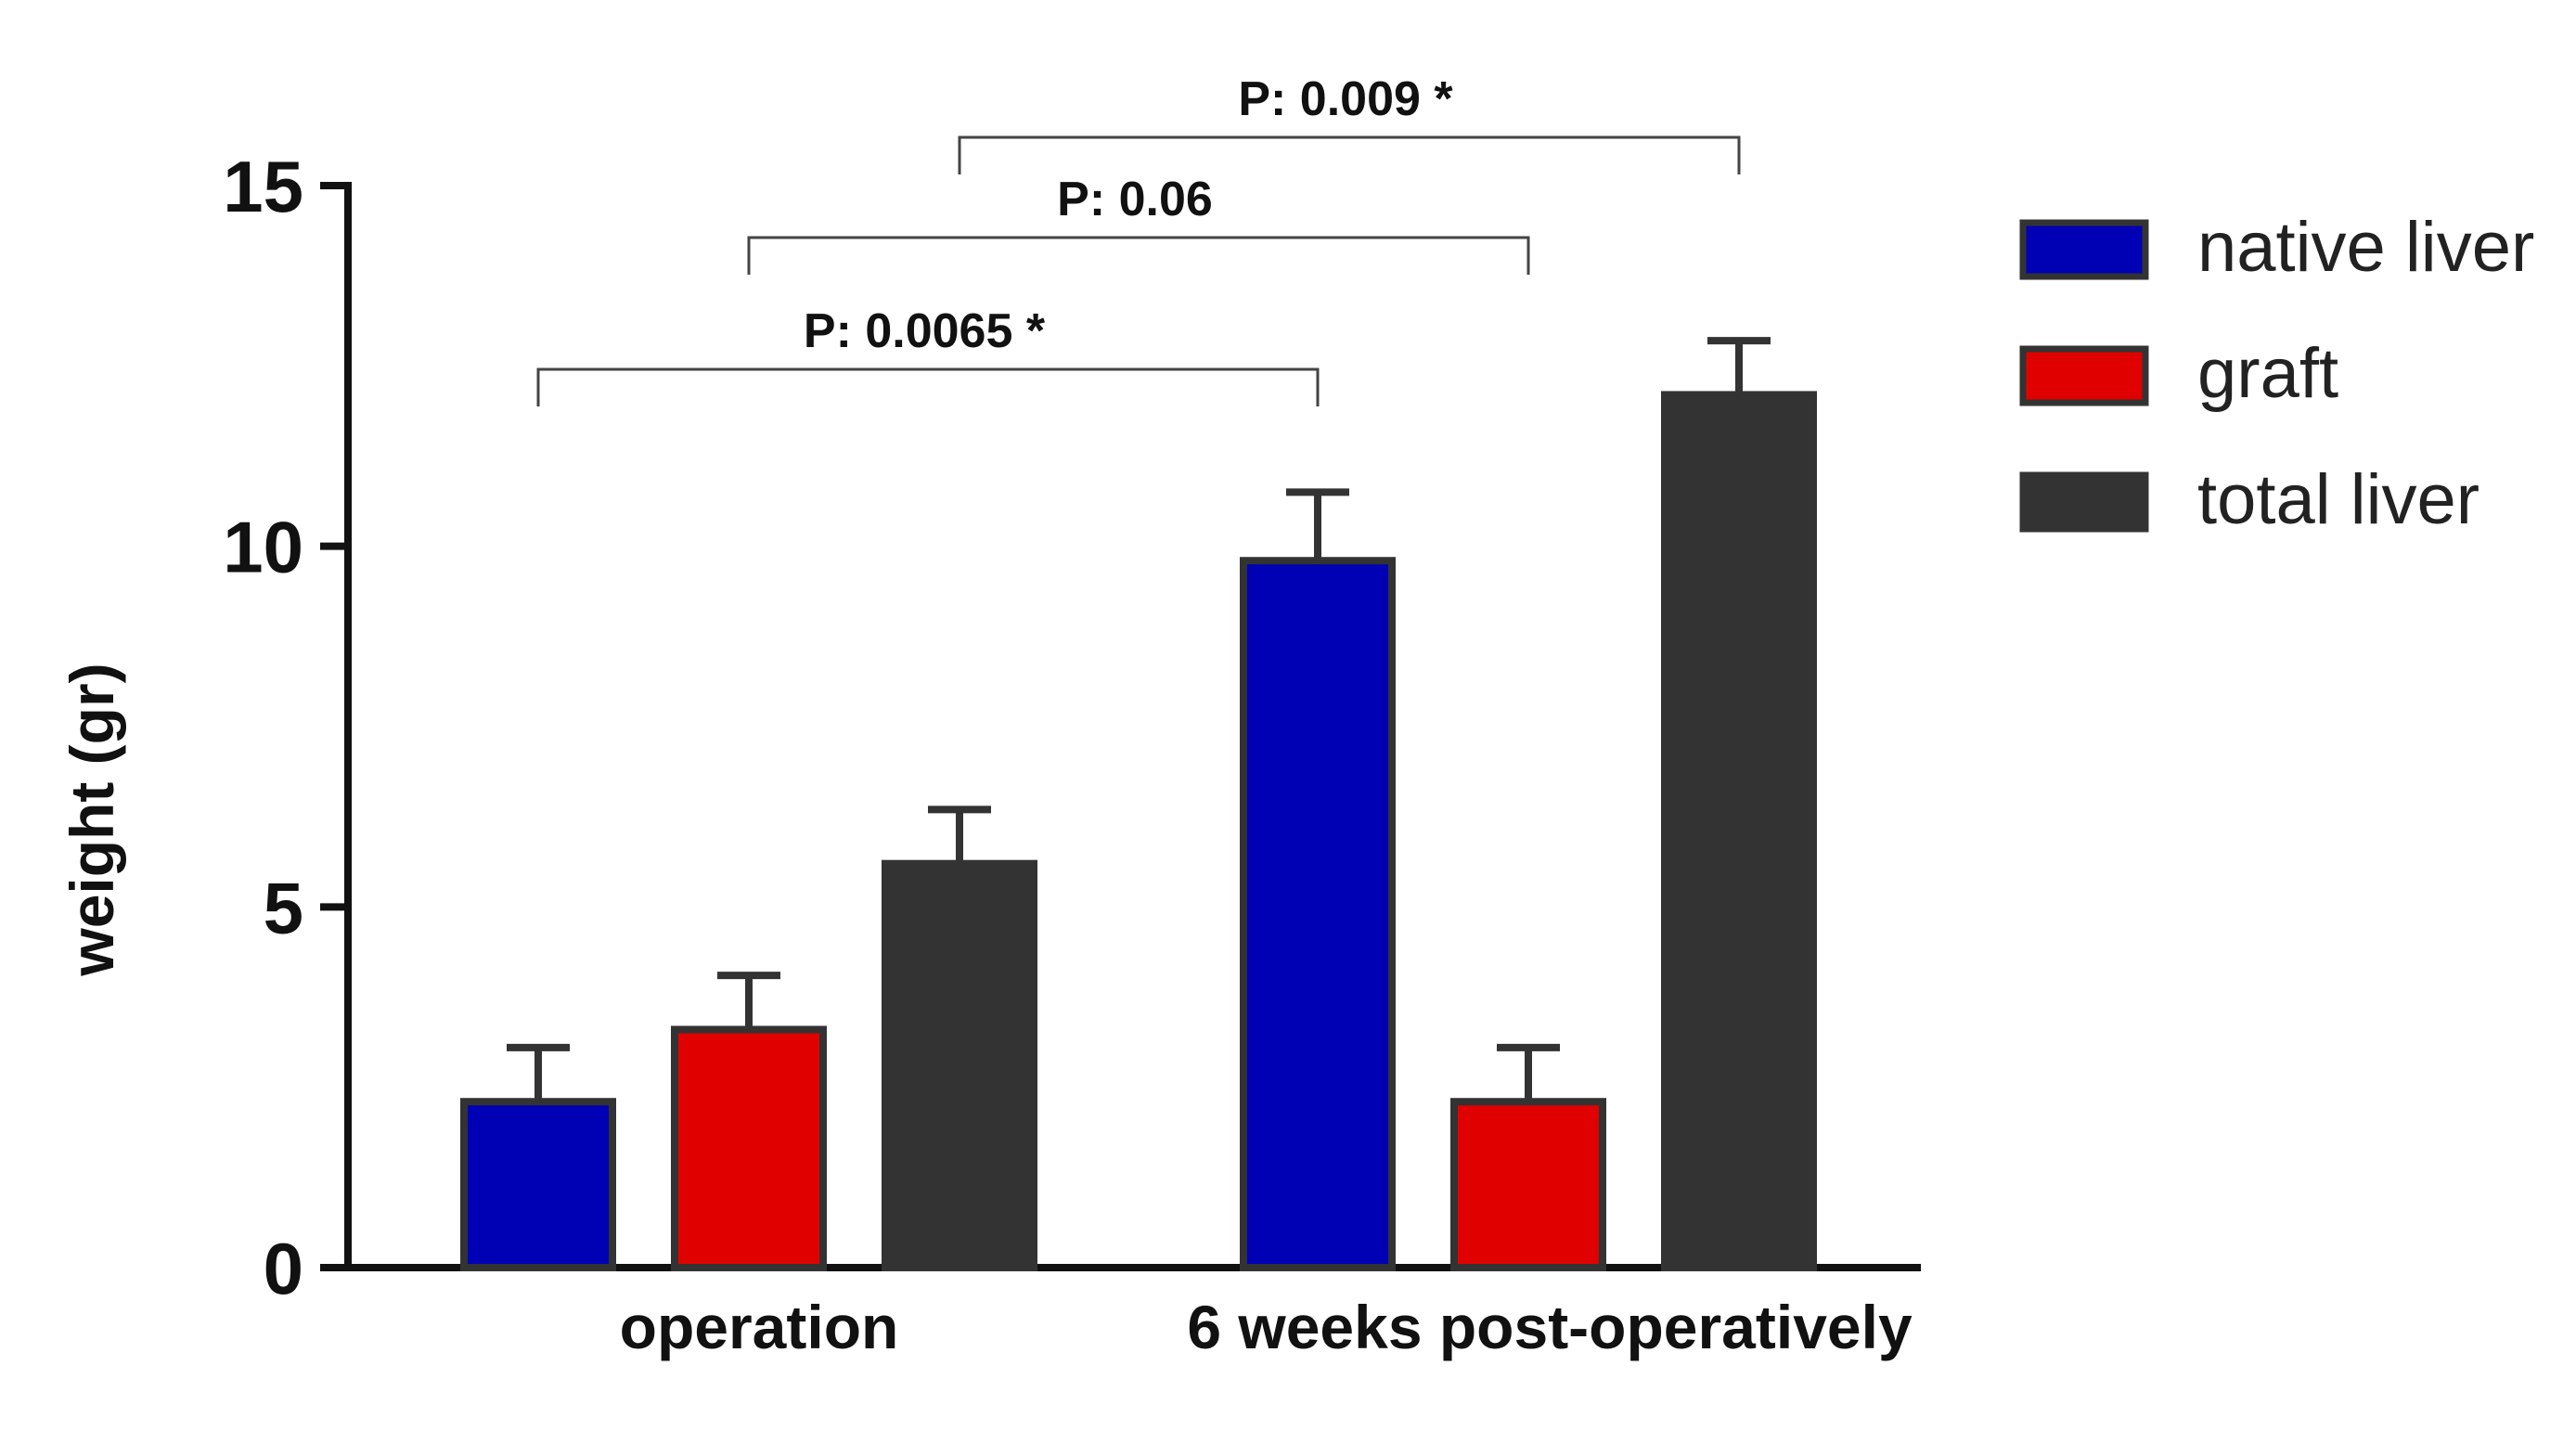 The image size is (2576, 1430). Describe the element at coordinates (2338, 500) in the screenshot. I see `legend-label: total liver` at that location.